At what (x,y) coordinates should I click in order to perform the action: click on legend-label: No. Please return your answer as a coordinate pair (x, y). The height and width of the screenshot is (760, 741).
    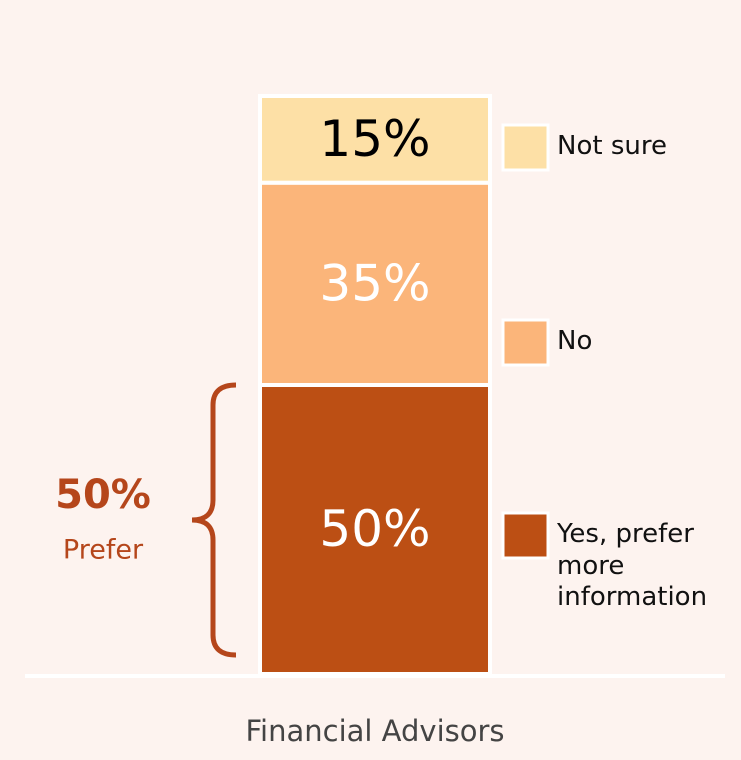
    Looking at the image, I should click on (575, 341).